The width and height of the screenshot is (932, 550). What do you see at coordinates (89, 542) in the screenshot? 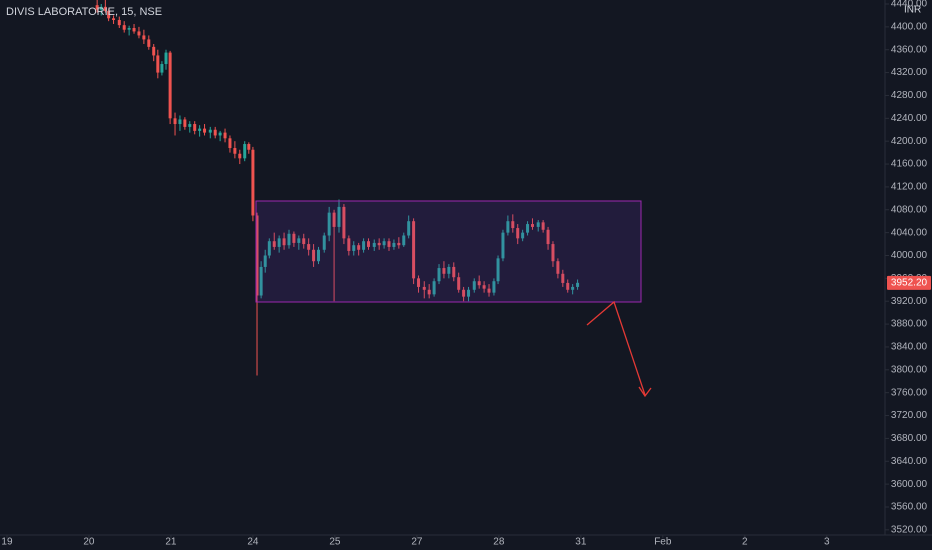
I see `x-tick-label: 20` at bounding box center [89, 542].